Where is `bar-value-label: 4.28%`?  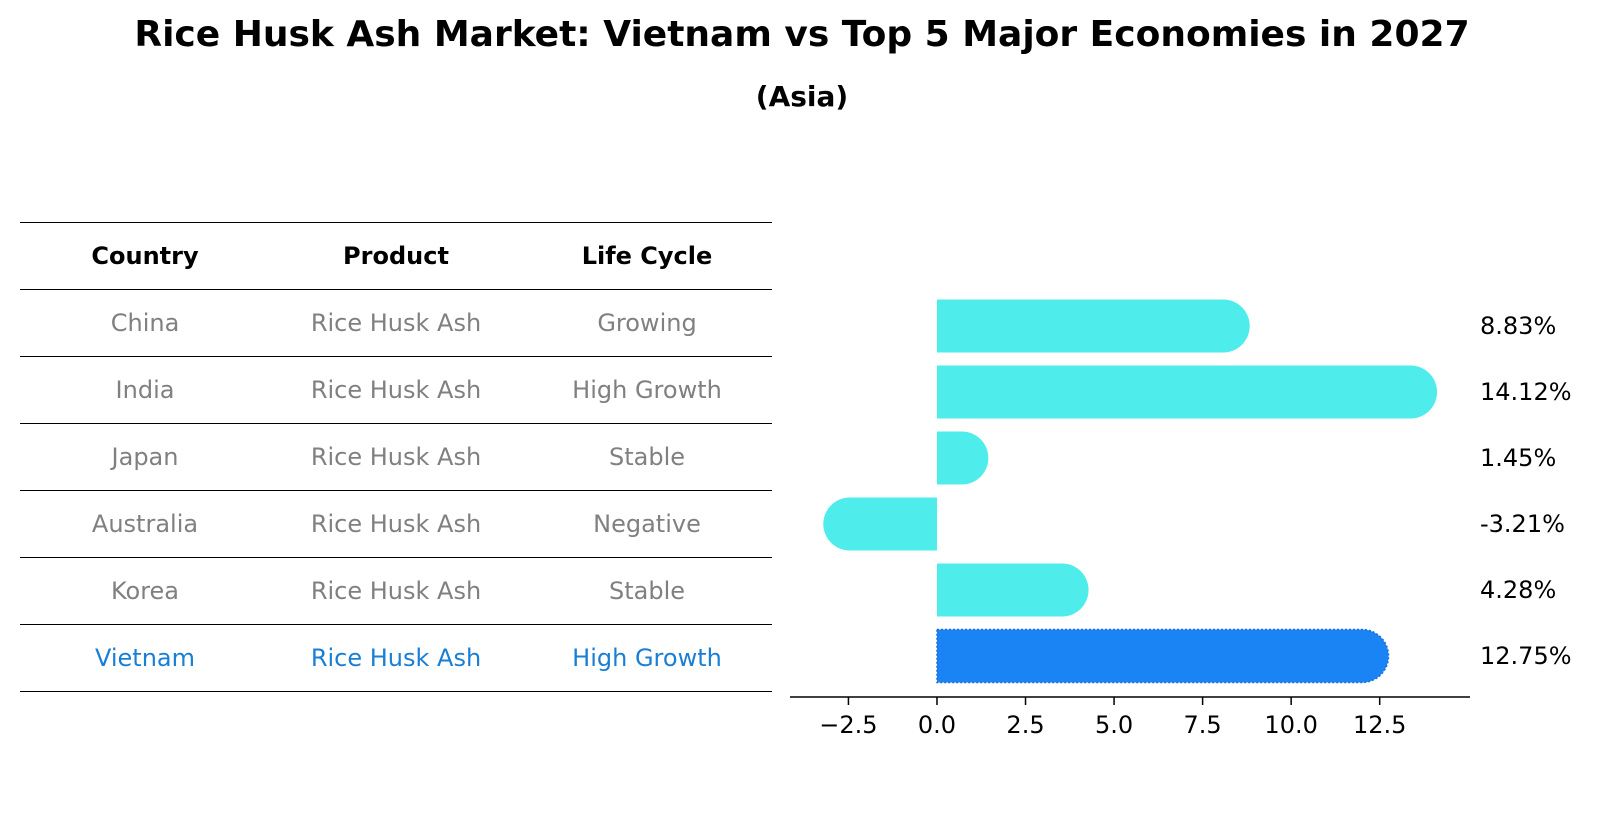
bar-value-label: 4.28% is located at coordinates (1518, 590).